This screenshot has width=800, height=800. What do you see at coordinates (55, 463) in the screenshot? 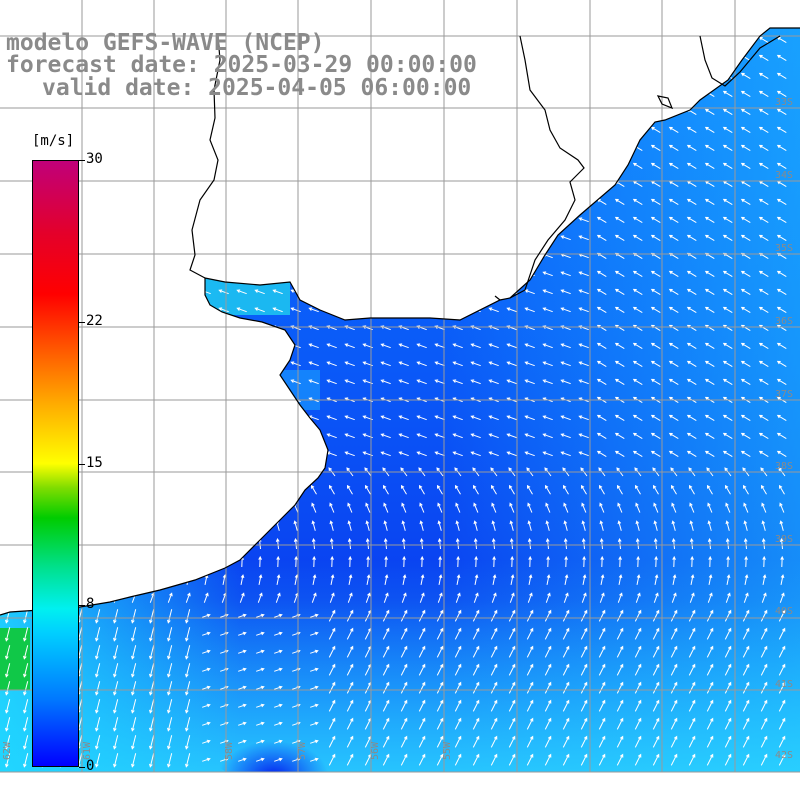
I see `color-scale-bar` at bounding box center [55, 463].